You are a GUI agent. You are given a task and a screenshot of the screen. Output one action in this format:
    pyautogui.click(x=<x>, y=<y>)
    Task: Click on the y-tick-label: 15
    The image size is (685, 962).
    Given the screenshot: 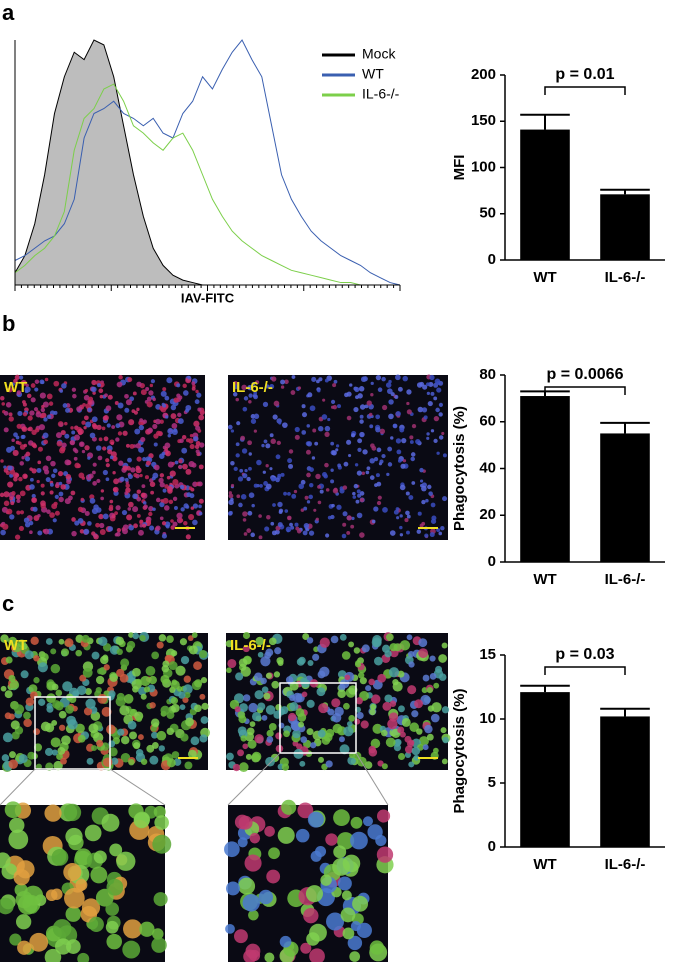 What is the action you would take?
    pyautogui.click(x=487, y=654)
    